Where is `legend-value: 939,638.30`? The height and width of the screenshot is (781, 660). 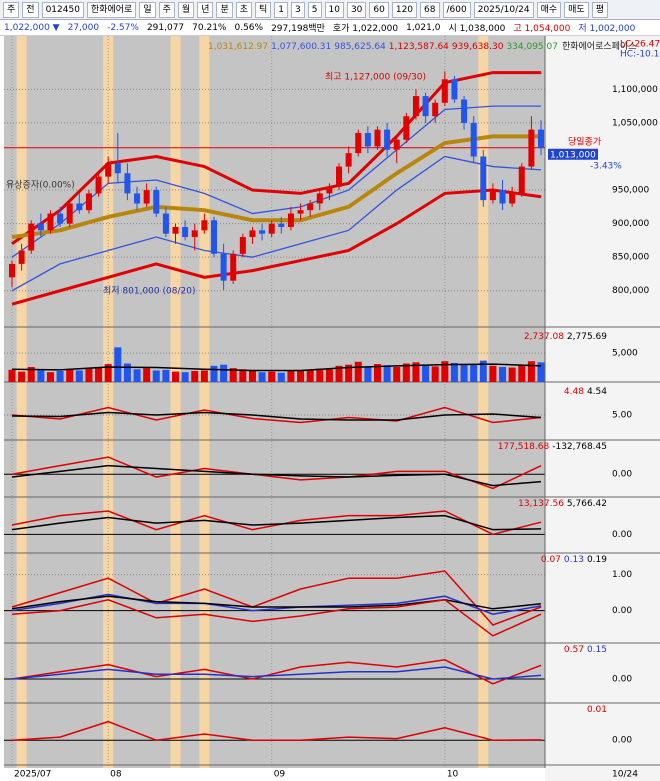
legend-value: 939,638.30 is located at coordinates (478, 47).